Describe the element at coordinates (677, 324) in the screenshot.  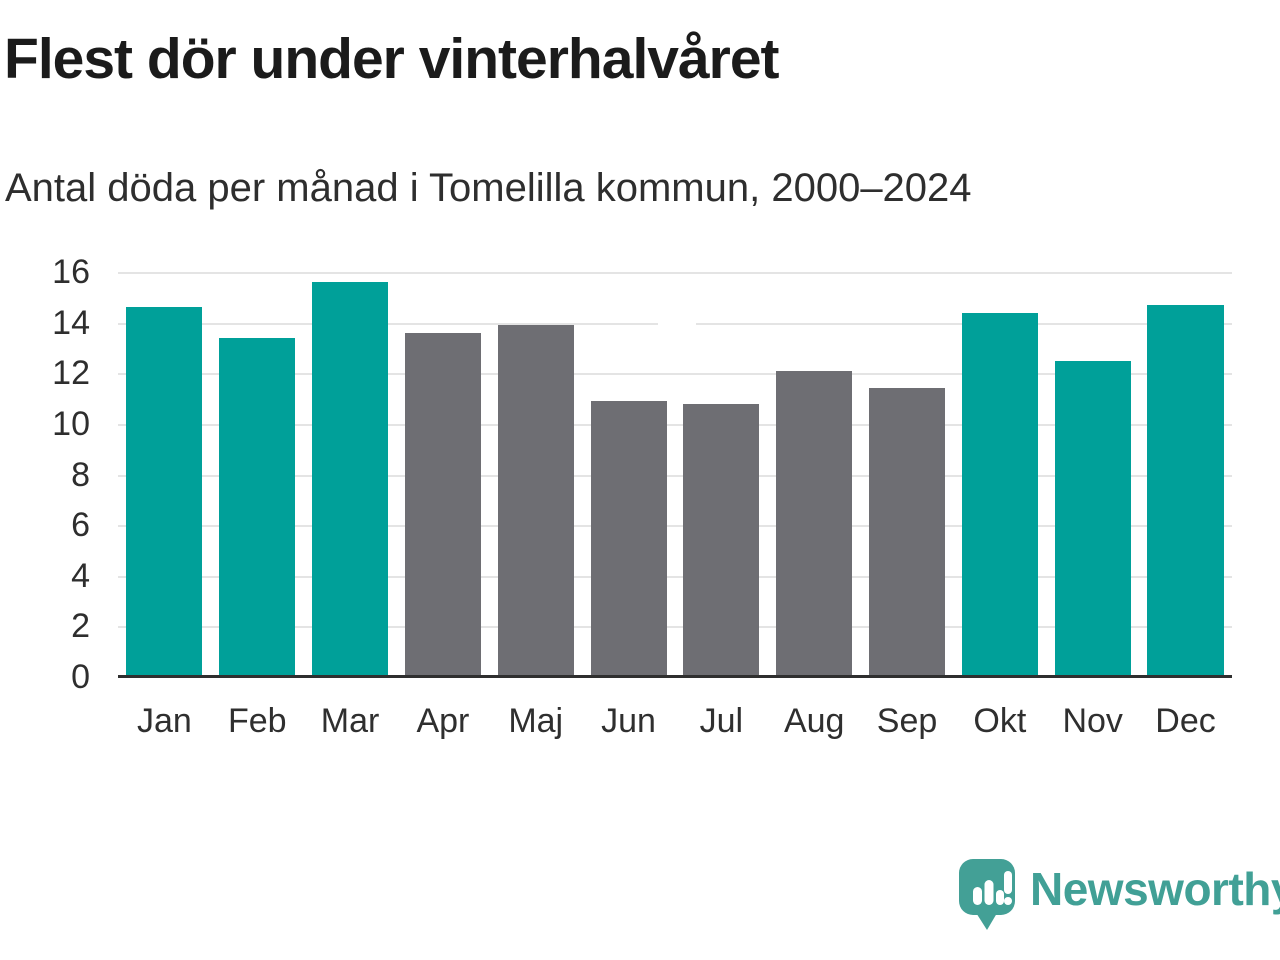
I see `gridline-gap` at that location.